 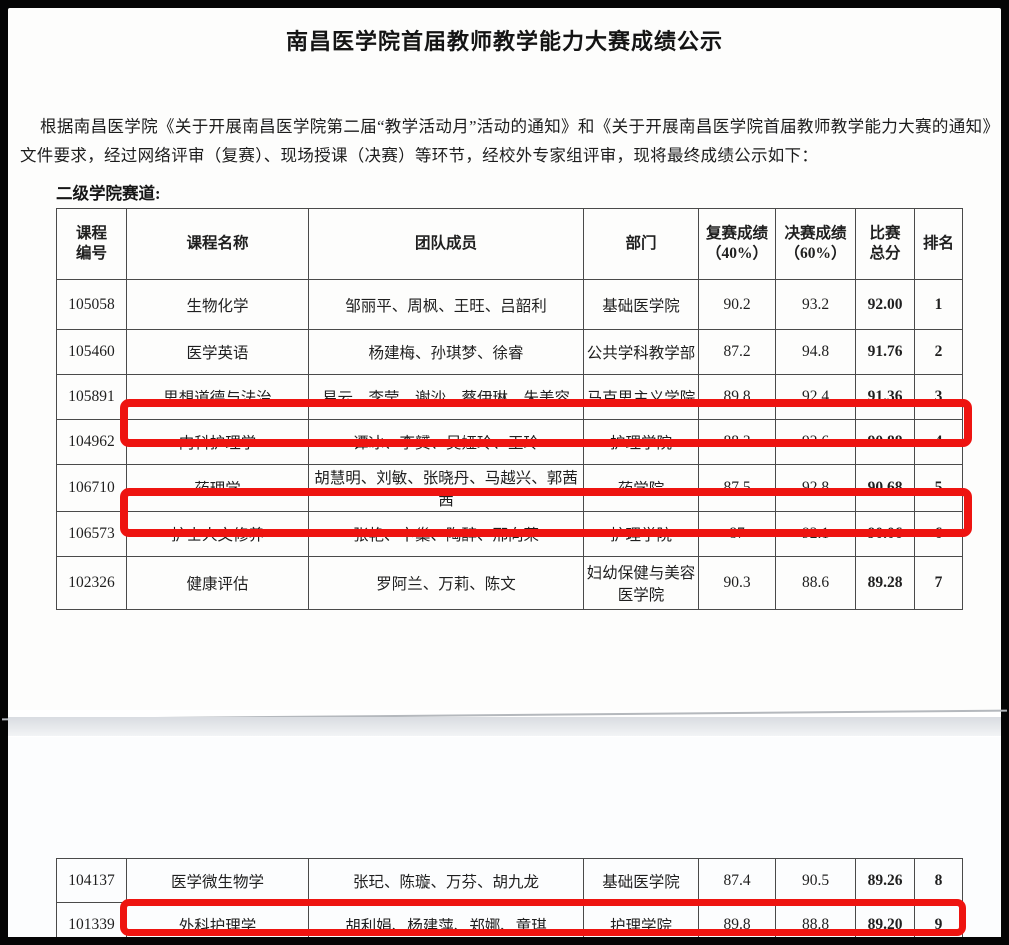 What do you see at coordinates (446, 488) in the screenshot?
I see `cell-team: 胡慧明、刘敏、张晓丹、马越兴、郭茜茜` at bounding box center [446, 488].